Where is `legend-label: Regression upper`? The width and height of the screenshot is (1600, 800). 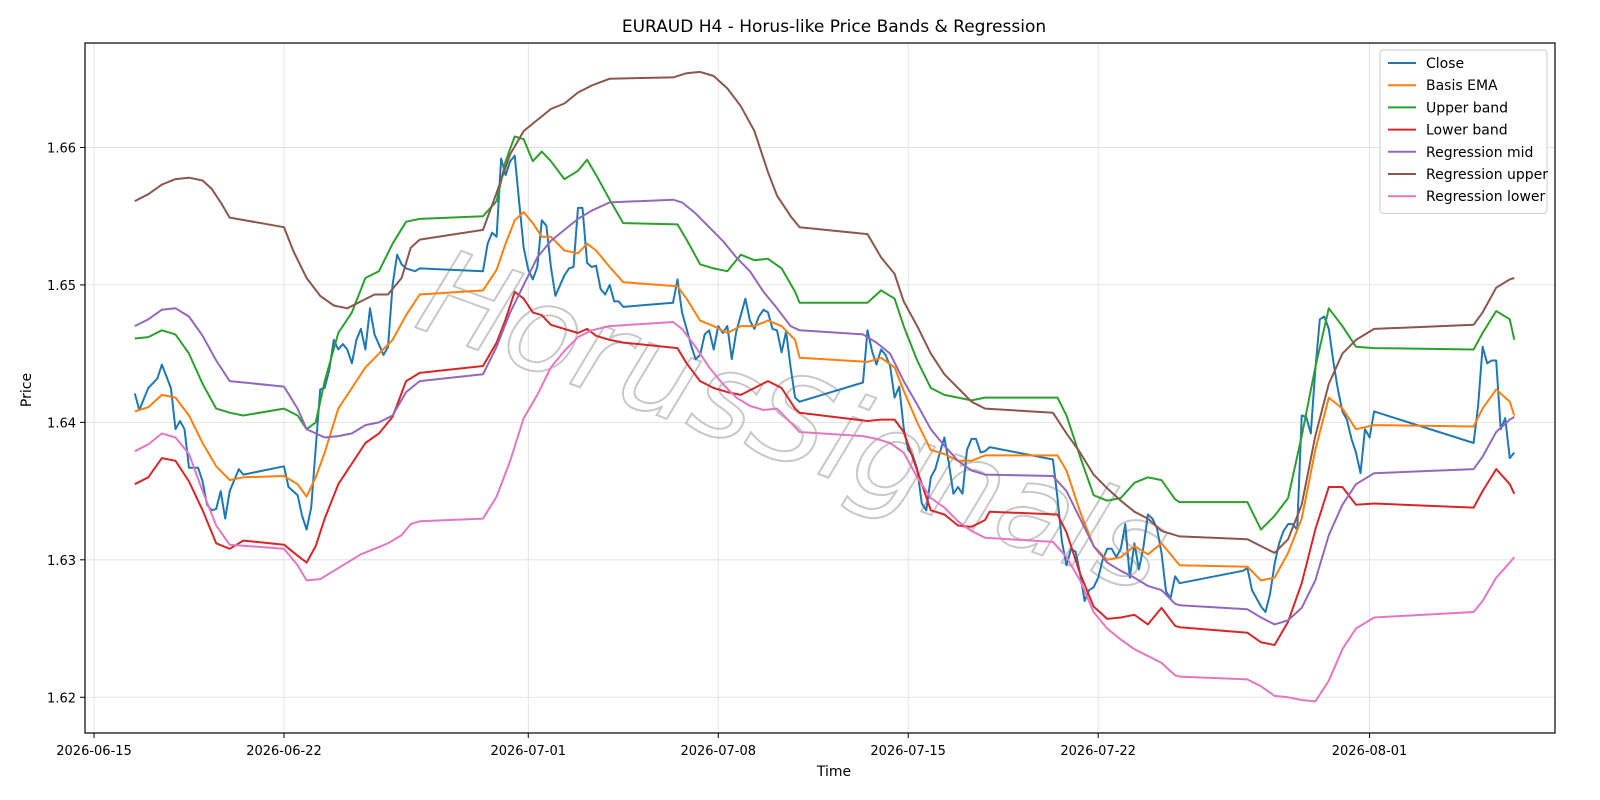
legend-label: Regression upper is located at coordinates (1487, 175).